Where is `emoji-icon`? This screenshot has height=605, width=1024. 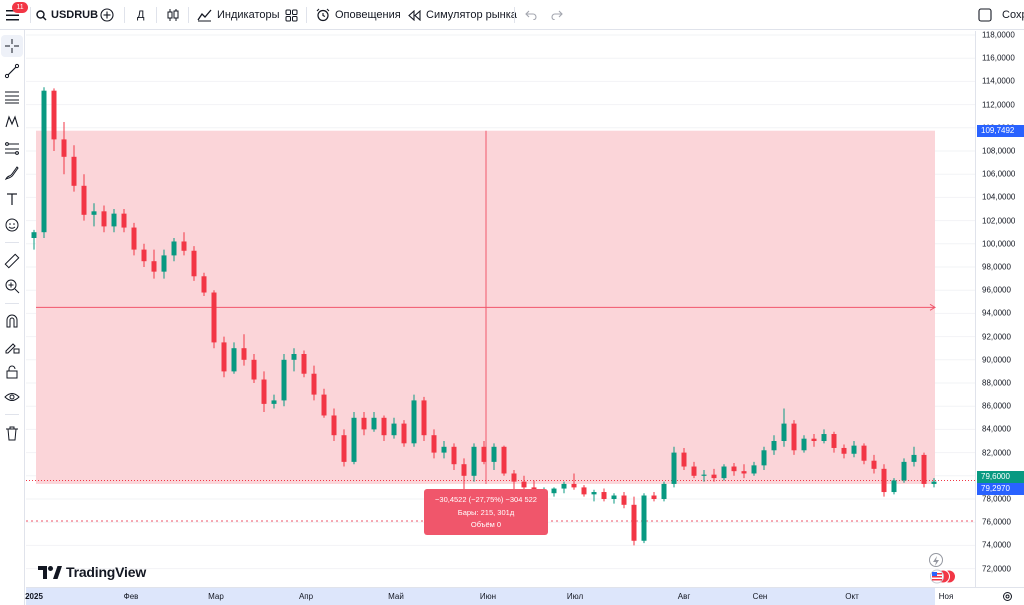 emoji-icon is located at coordinates (12, 225).